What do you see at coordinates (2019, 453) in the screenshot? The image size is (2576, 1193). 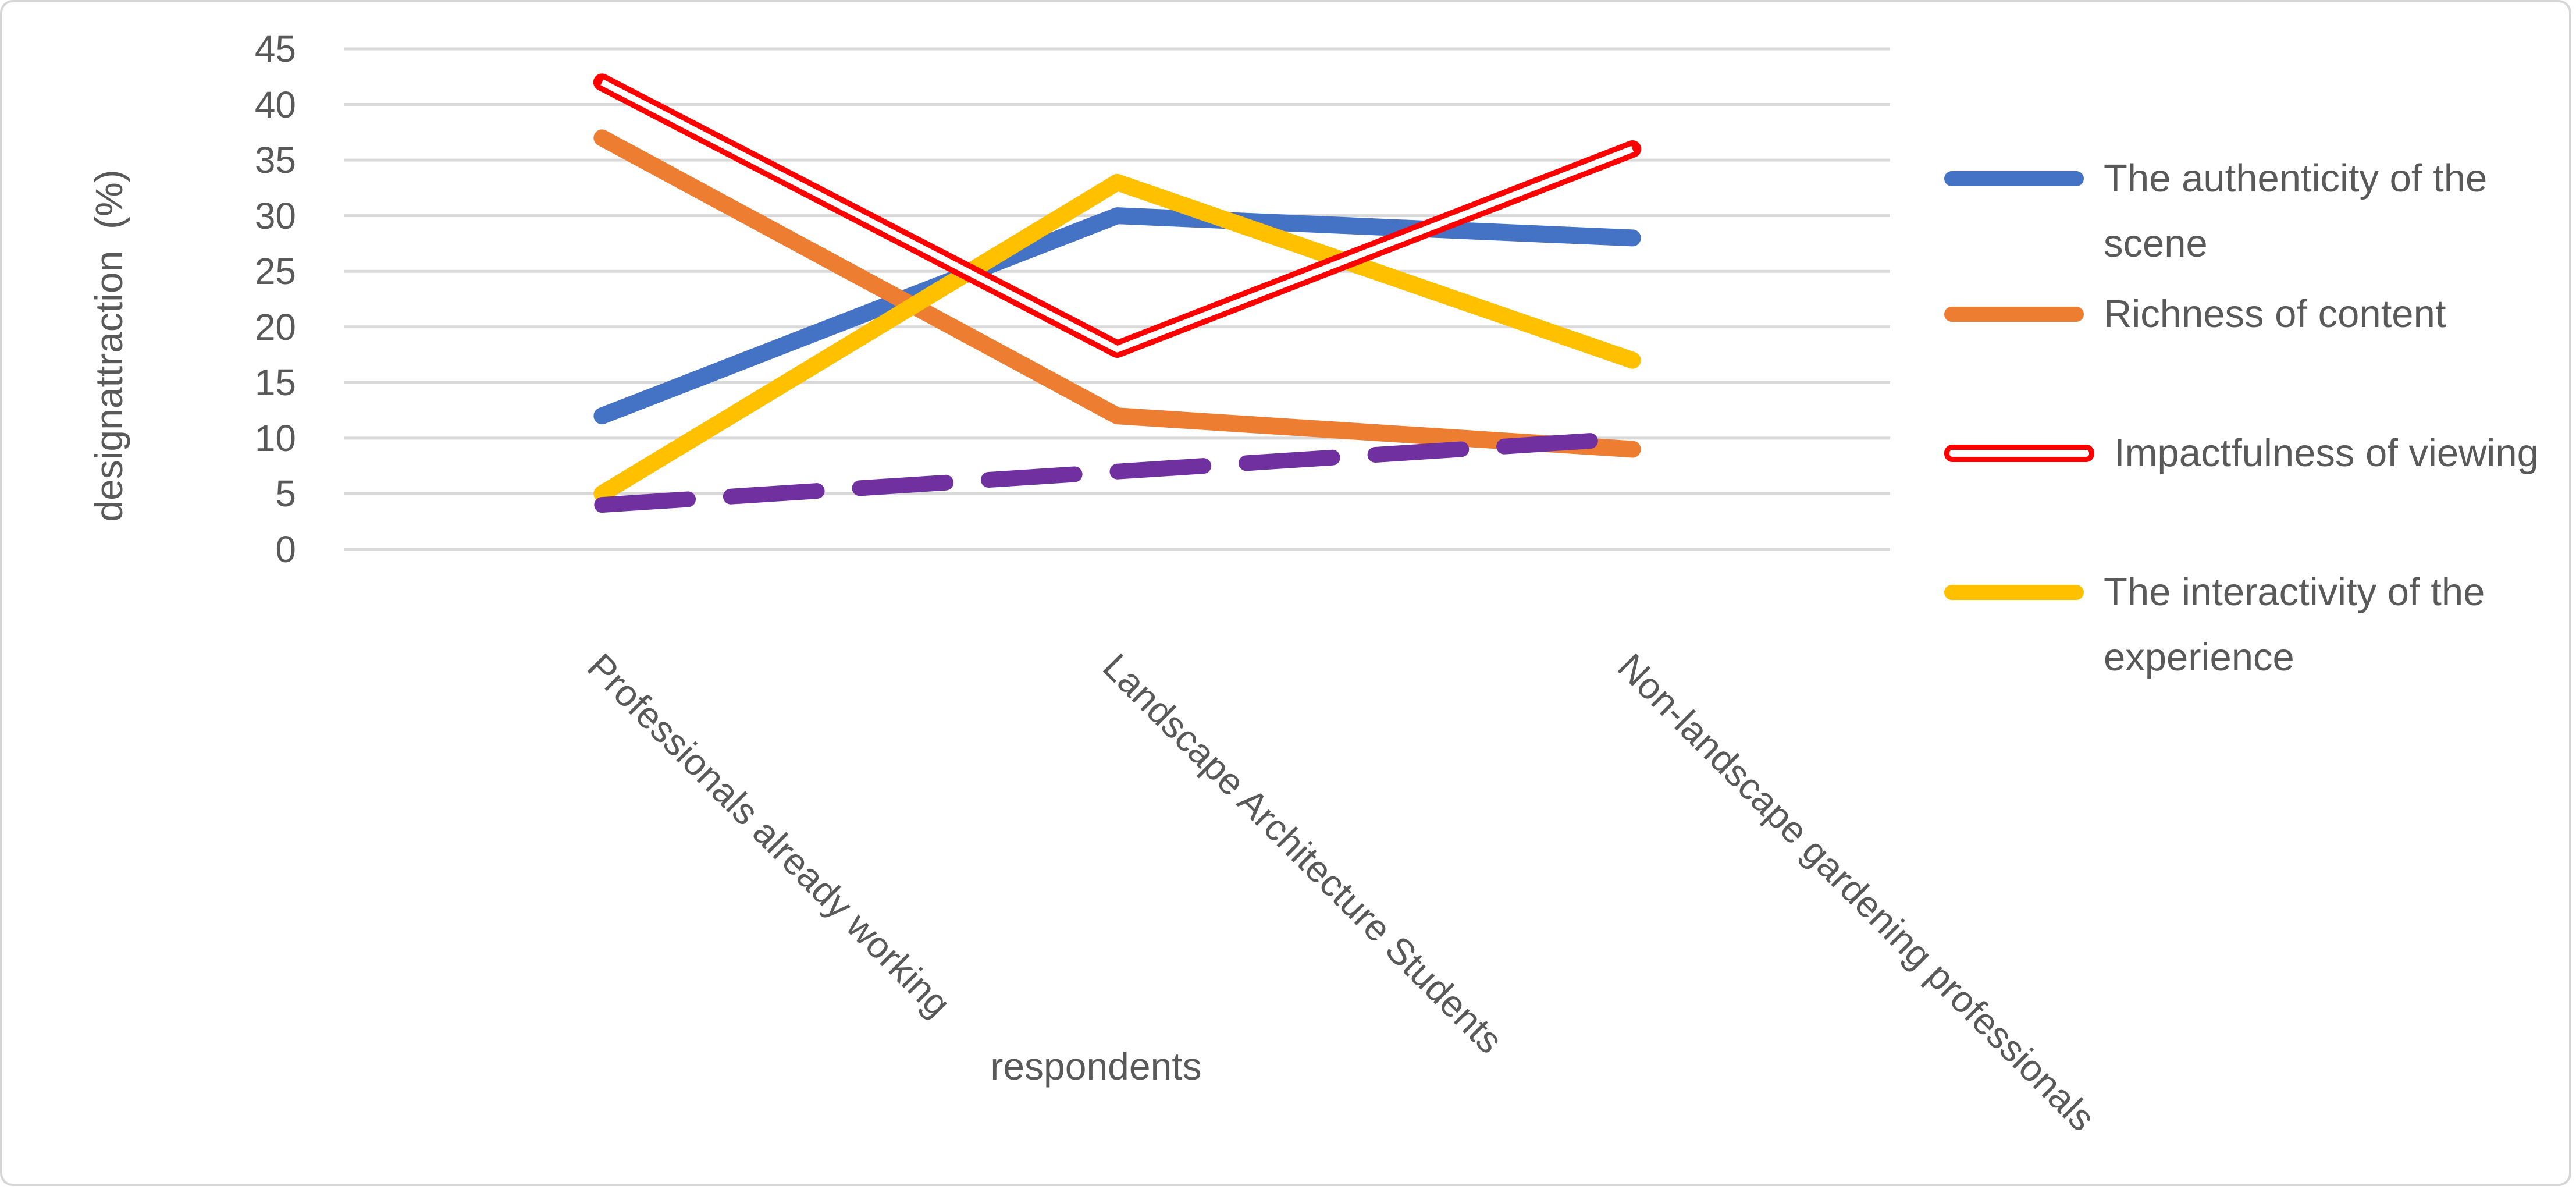 I see `legend-swatch-impactfulness` at bounding box center [2019, 453].